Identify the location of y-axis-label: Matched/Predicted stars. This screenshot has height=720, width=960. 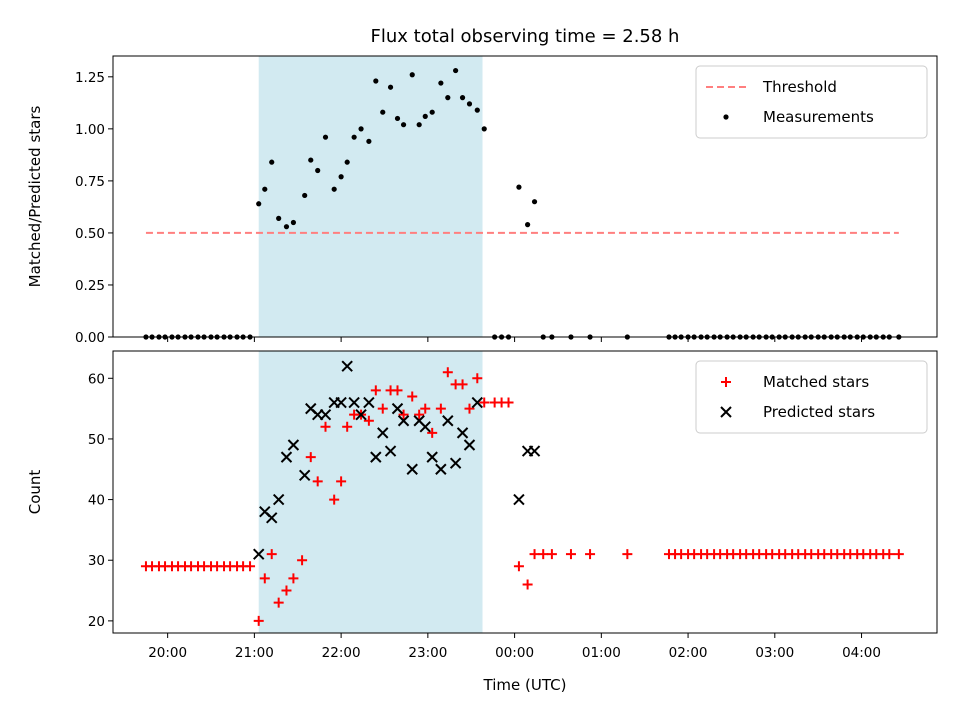
(35, 197).